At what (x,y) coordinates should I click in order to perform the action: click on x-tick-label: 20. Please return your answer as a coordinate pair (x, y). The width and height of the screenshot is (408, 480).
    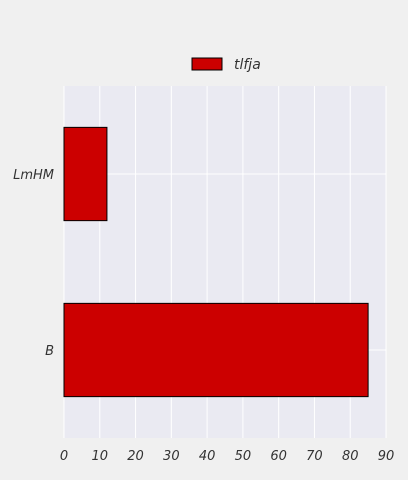
    Looking at the image, I should click on (135, 456).